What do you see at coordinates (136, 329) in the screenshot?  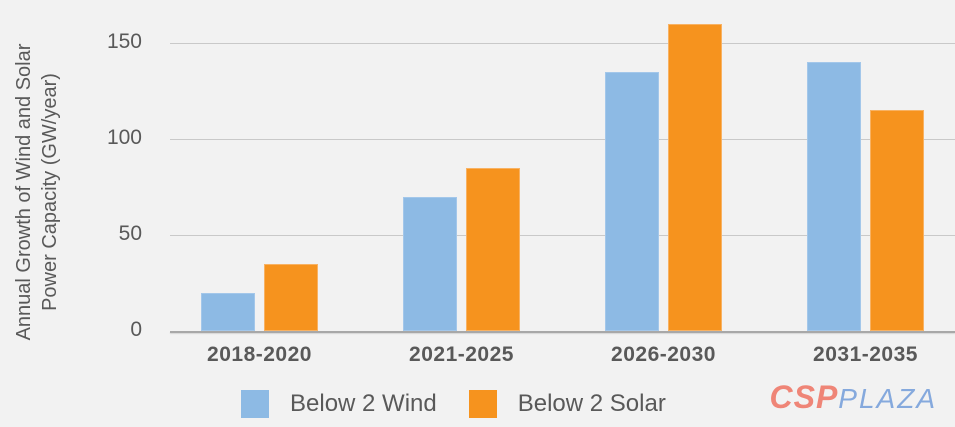 I see `y-tick-label-0: 0` at bounding box center [136, 329].